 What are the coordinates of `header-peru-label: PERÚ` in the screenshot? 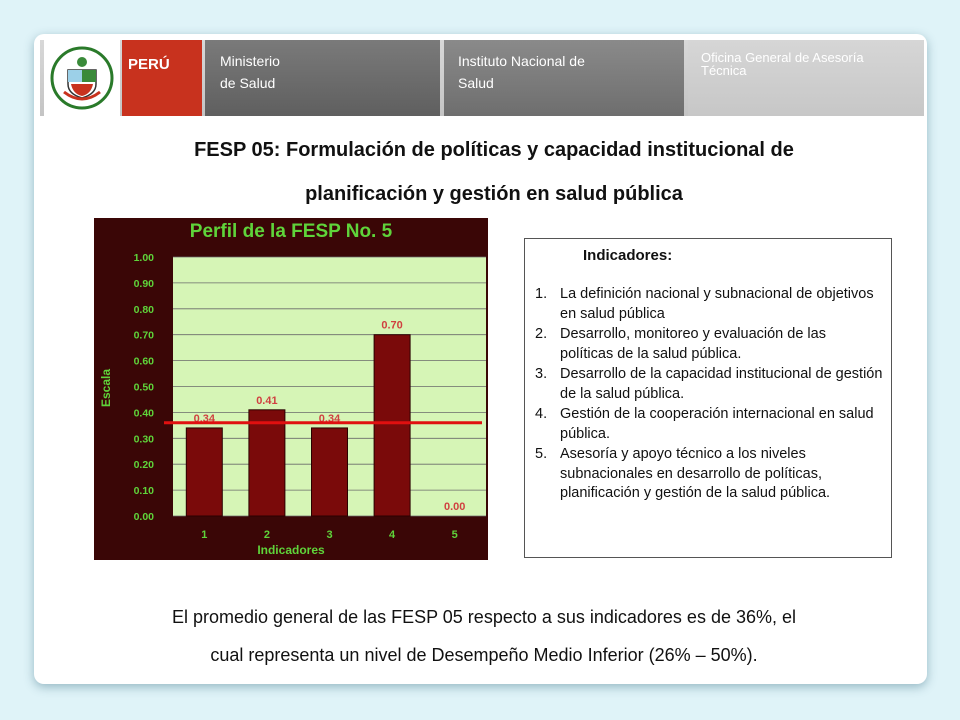 It's located at (149, 64).